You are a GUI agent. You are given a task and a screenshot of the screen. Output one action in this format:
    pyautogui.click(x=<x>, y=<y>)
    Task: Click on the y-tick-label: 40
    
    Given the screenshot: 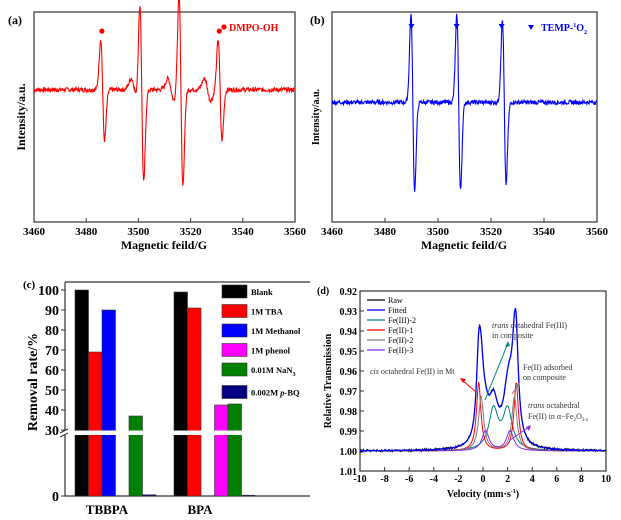 What is the action you would take?
    pyautogui.click(x=52, y=411)
    